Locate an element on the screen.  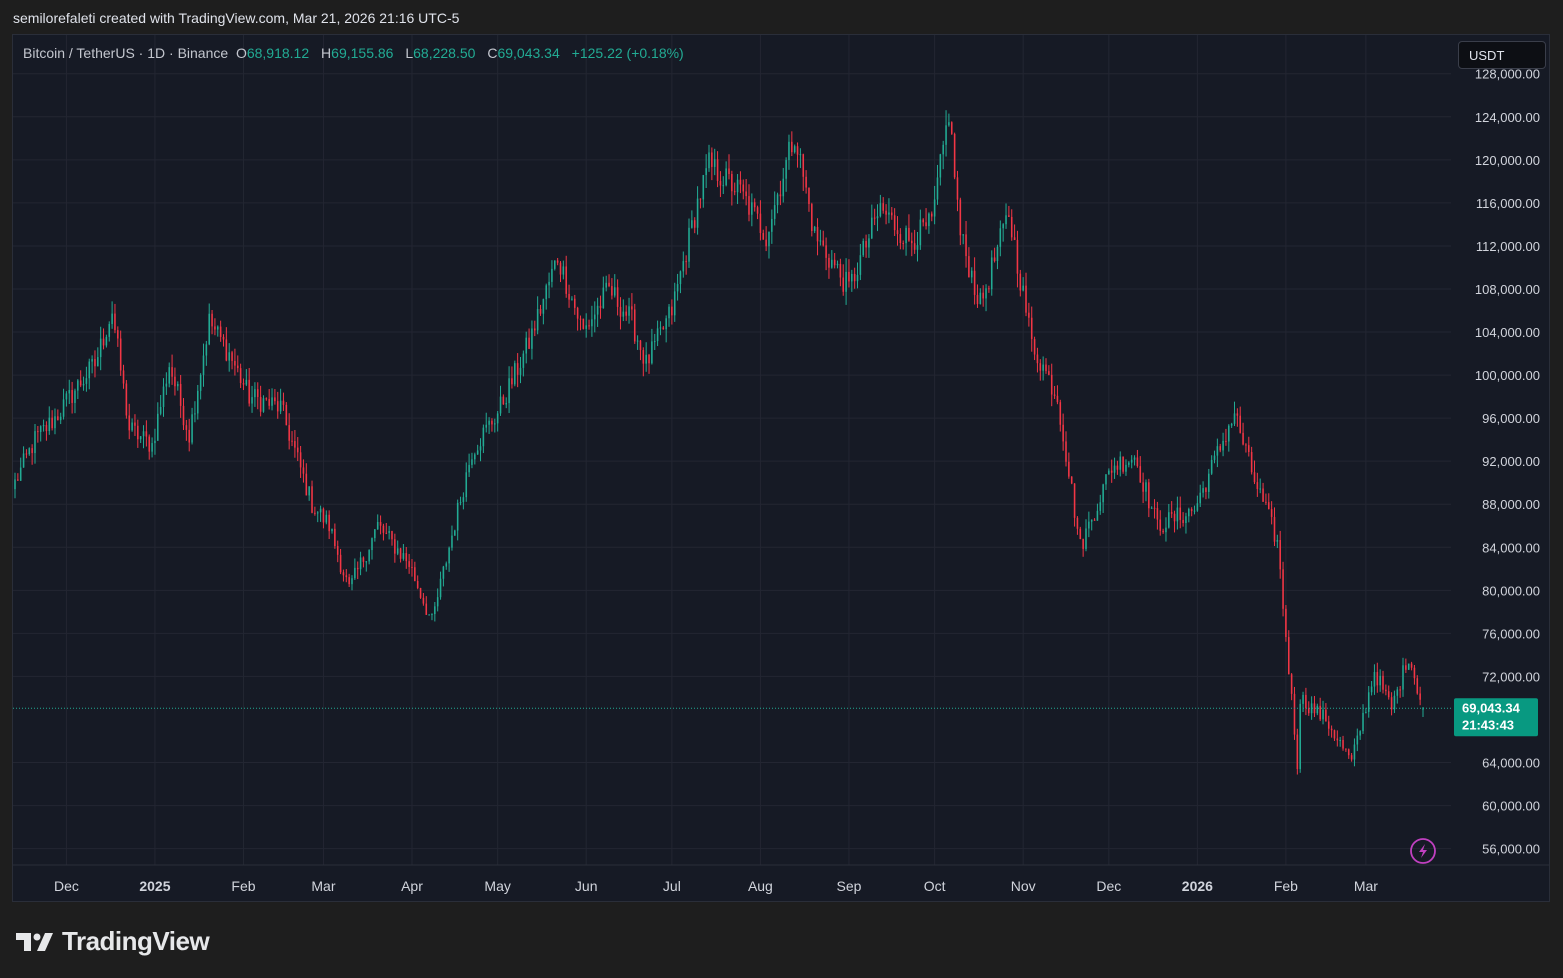
tradingview-logo: TradingView is located at coordinates (113, 941).